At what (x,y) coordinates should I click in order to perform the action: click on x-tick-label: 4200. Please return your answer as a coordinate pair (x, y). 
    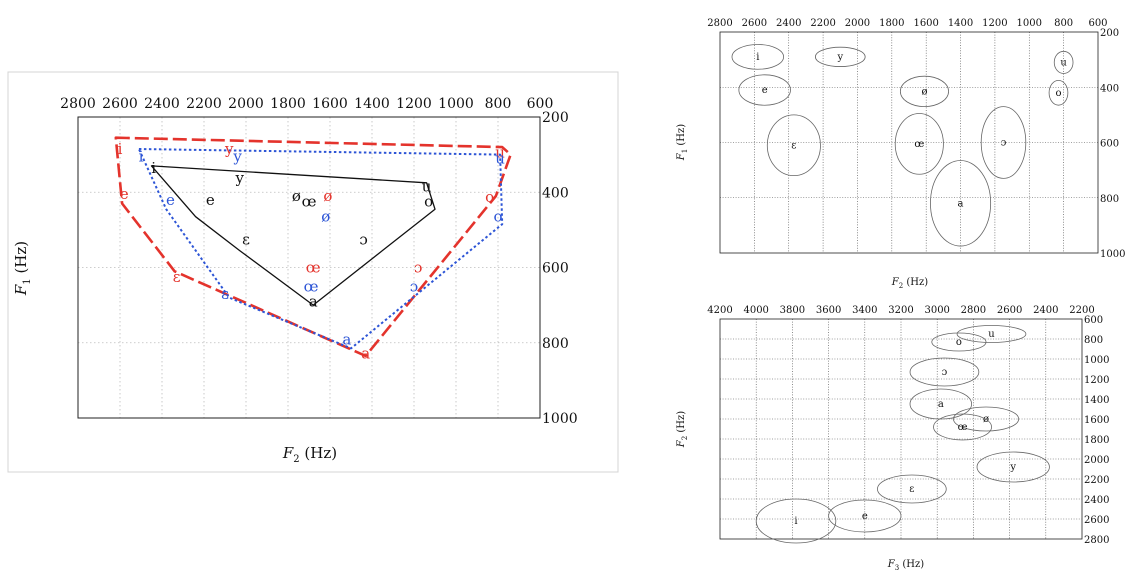
    Looking at the image, I should click on (719, 310).